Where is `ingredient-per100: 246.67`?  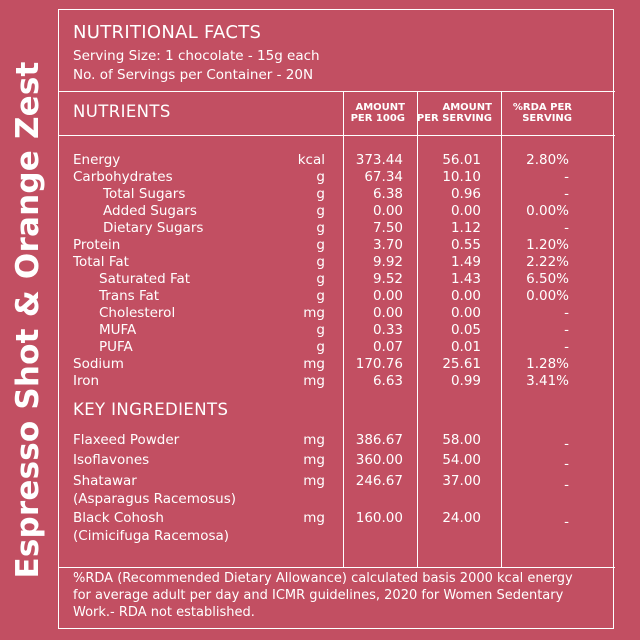
ingredient-per100: 246.67 is located at coordinates (379, 481).